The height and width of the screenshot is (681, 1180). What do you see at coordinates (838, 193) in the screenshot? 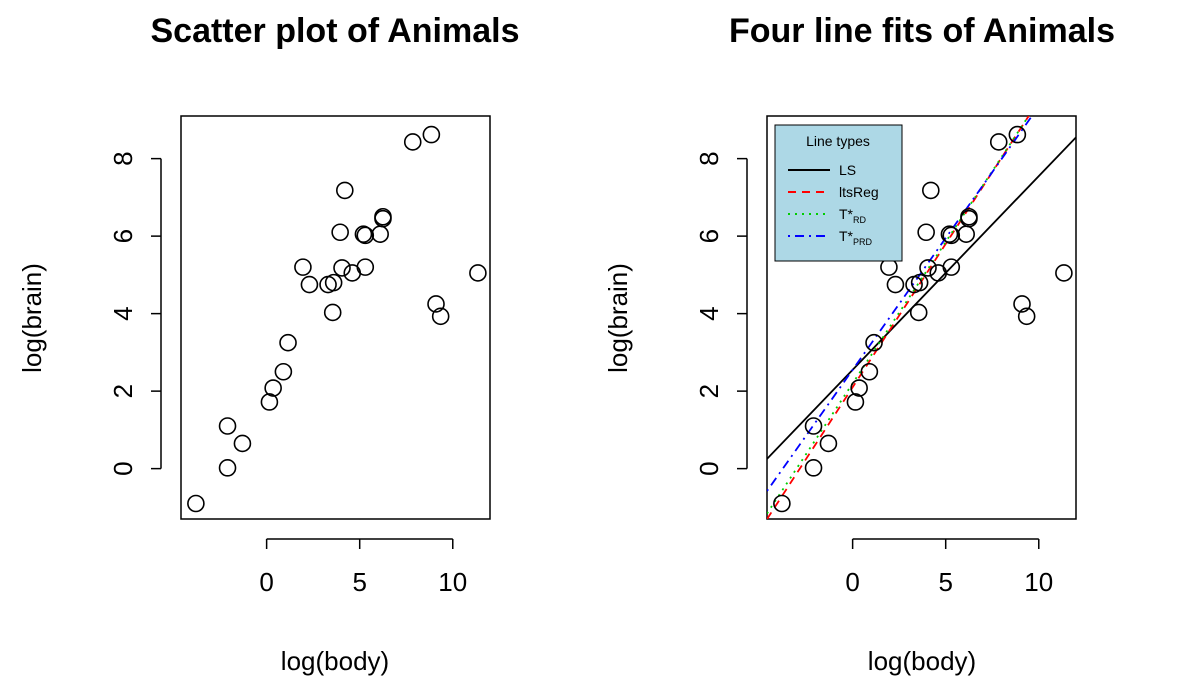
I see `legend-box` at bounding box center [838, 193].